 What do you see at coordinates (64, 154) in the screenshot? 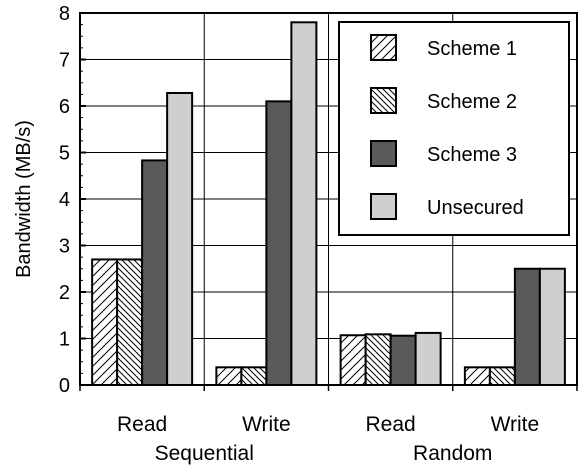
I see `y-tick-label: 5` at bounding box center [64, 154].